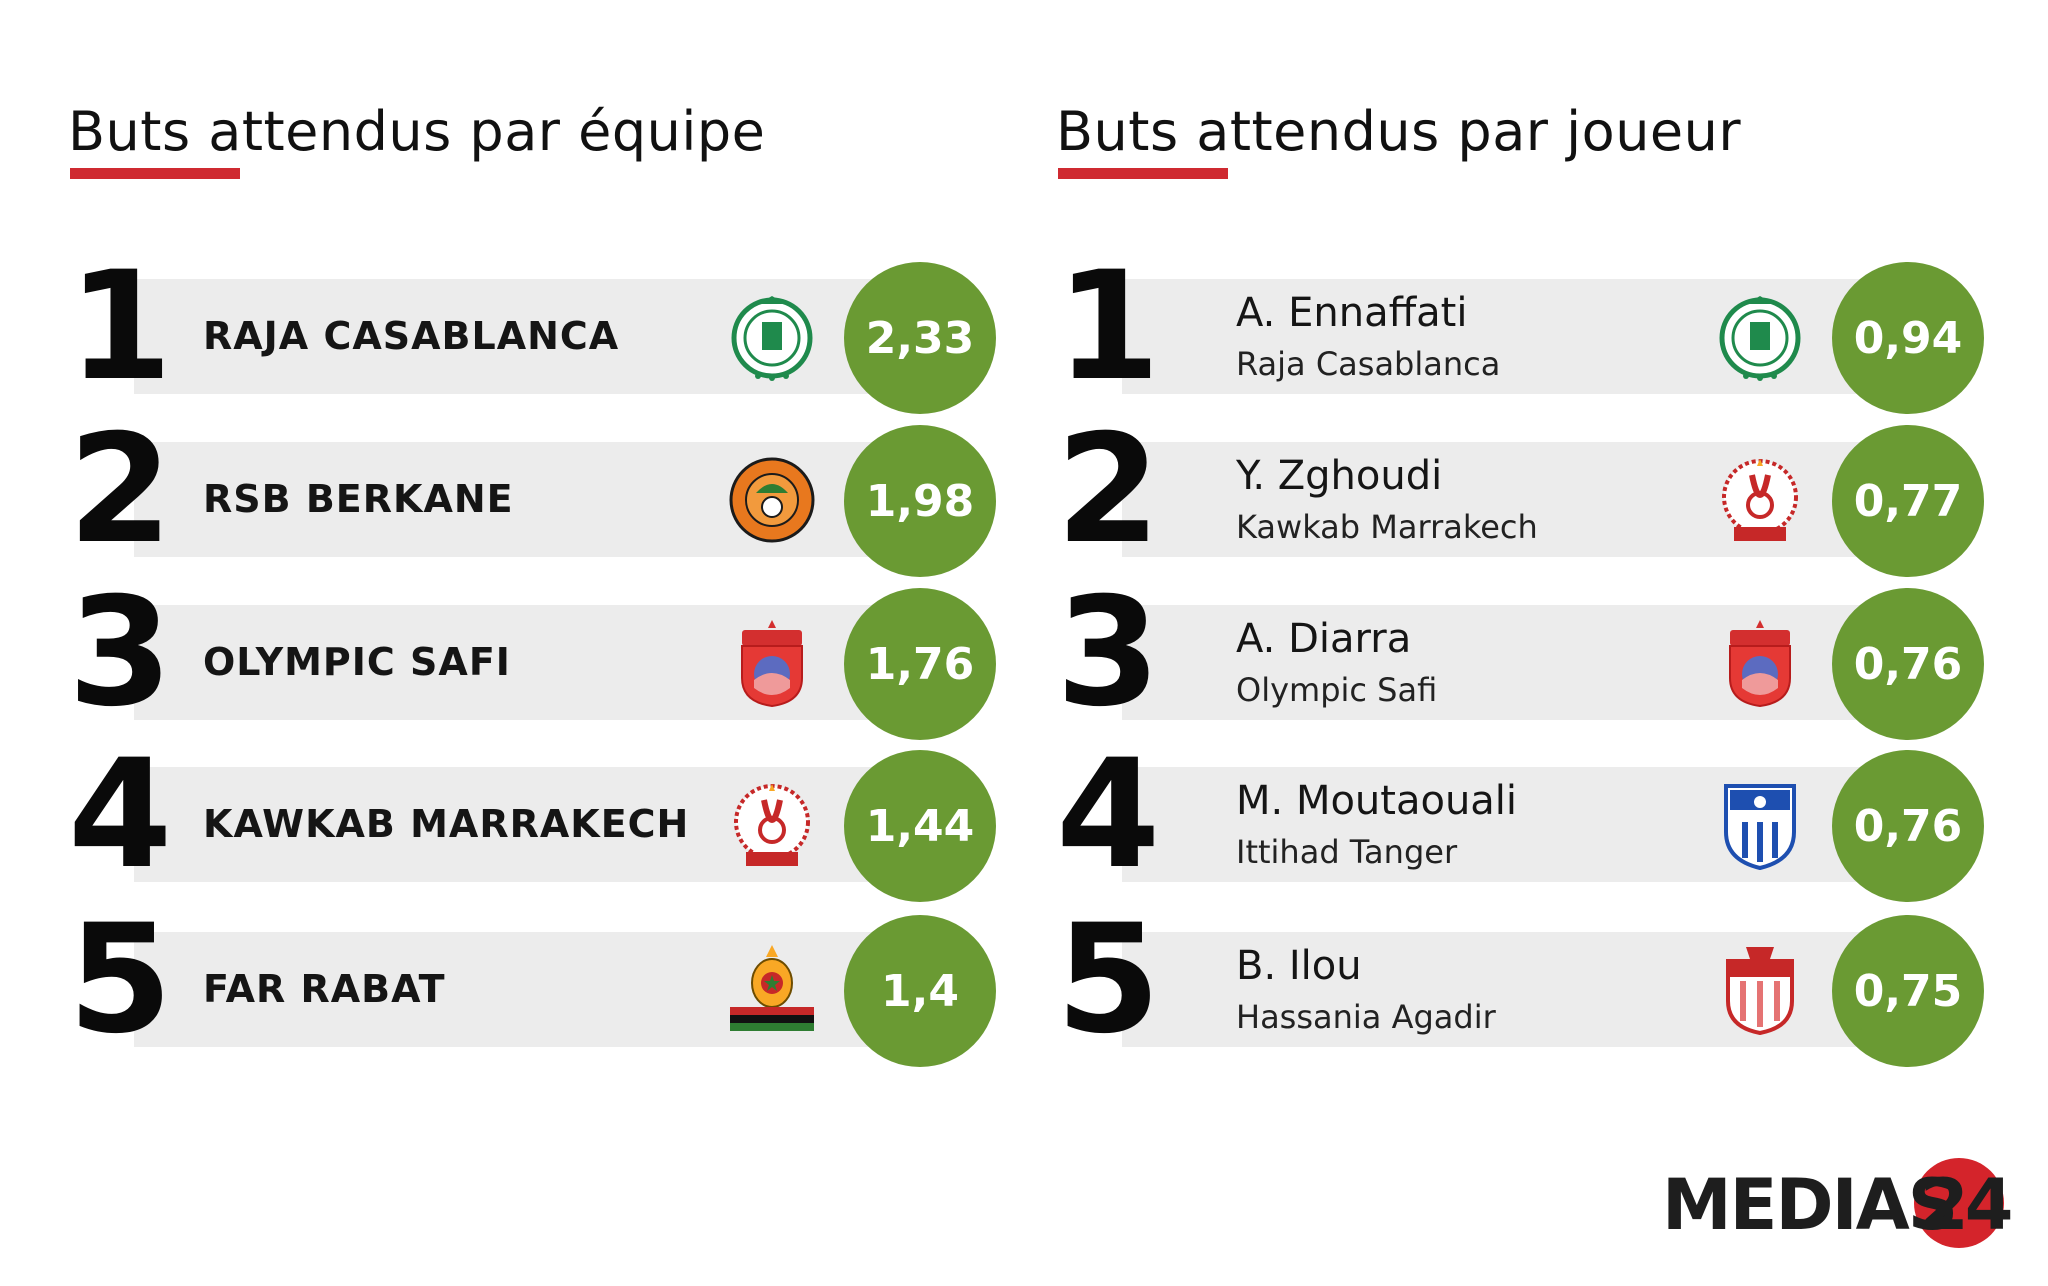 This screenshot has height=1286, width=2048. I want to click on team-bar, so click(539, 662).